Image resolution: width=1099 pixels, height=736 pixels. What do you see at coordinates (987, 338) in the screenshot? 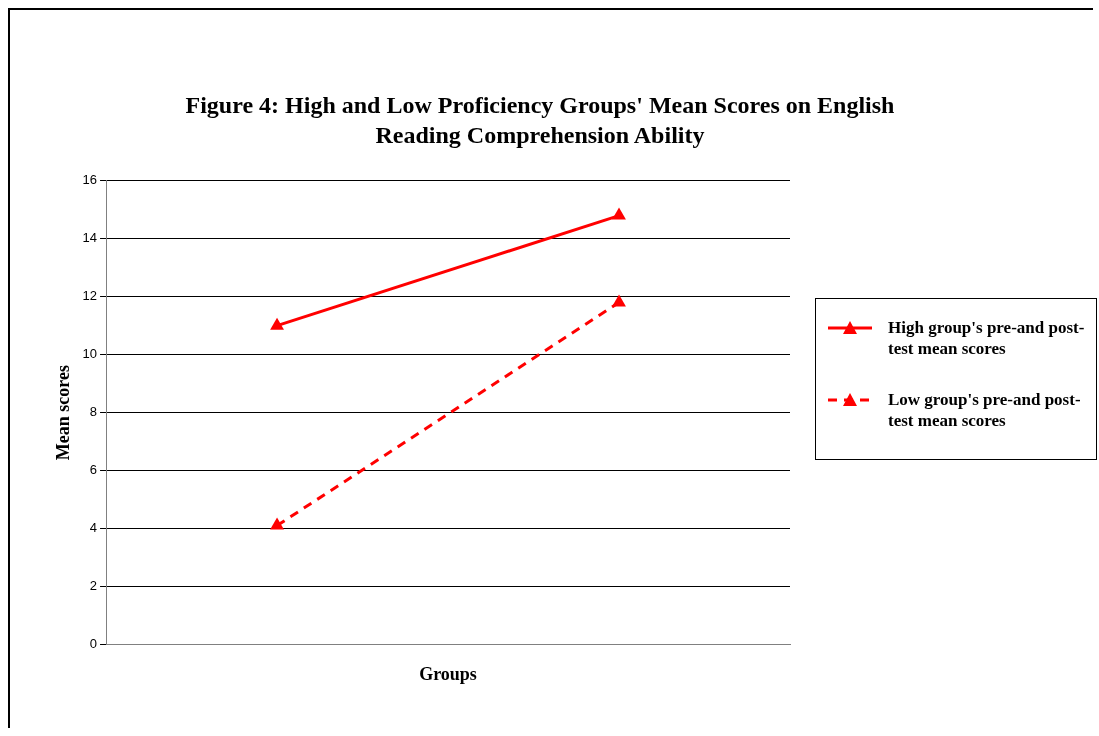
I see `legend-label: High group's pre-and post-test mean scores` at bounding box center [987, 338].